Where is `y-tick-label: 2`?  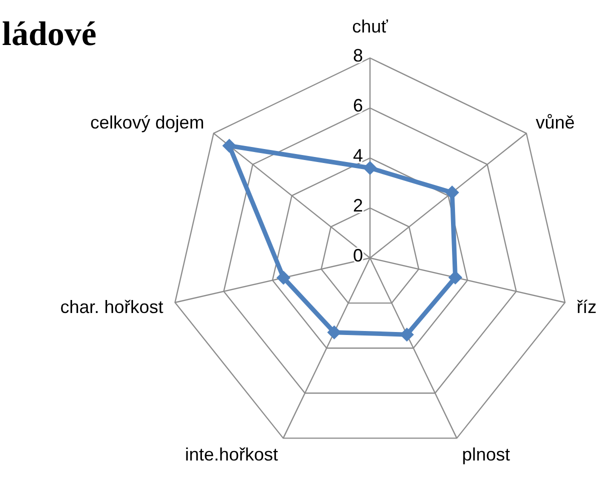
y-tick-label: 2 is located at coordinates (357, 206).